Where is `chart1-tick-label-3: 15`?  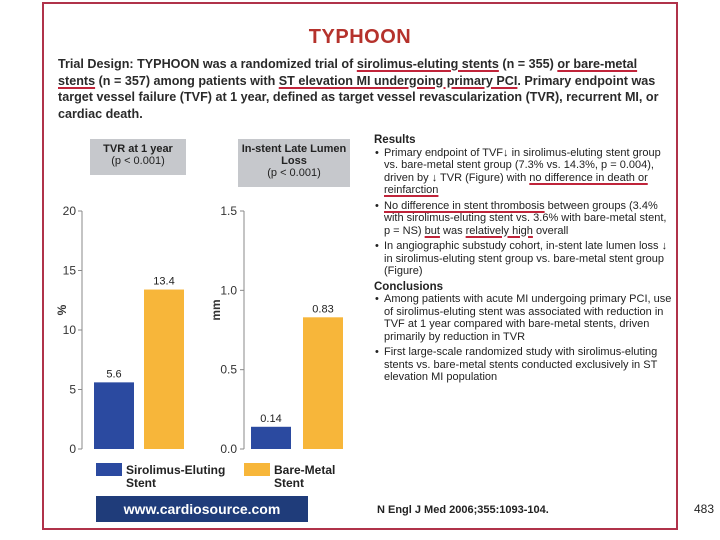 chart1-tick-label-3: 15 is located at coordinates (70, 271).